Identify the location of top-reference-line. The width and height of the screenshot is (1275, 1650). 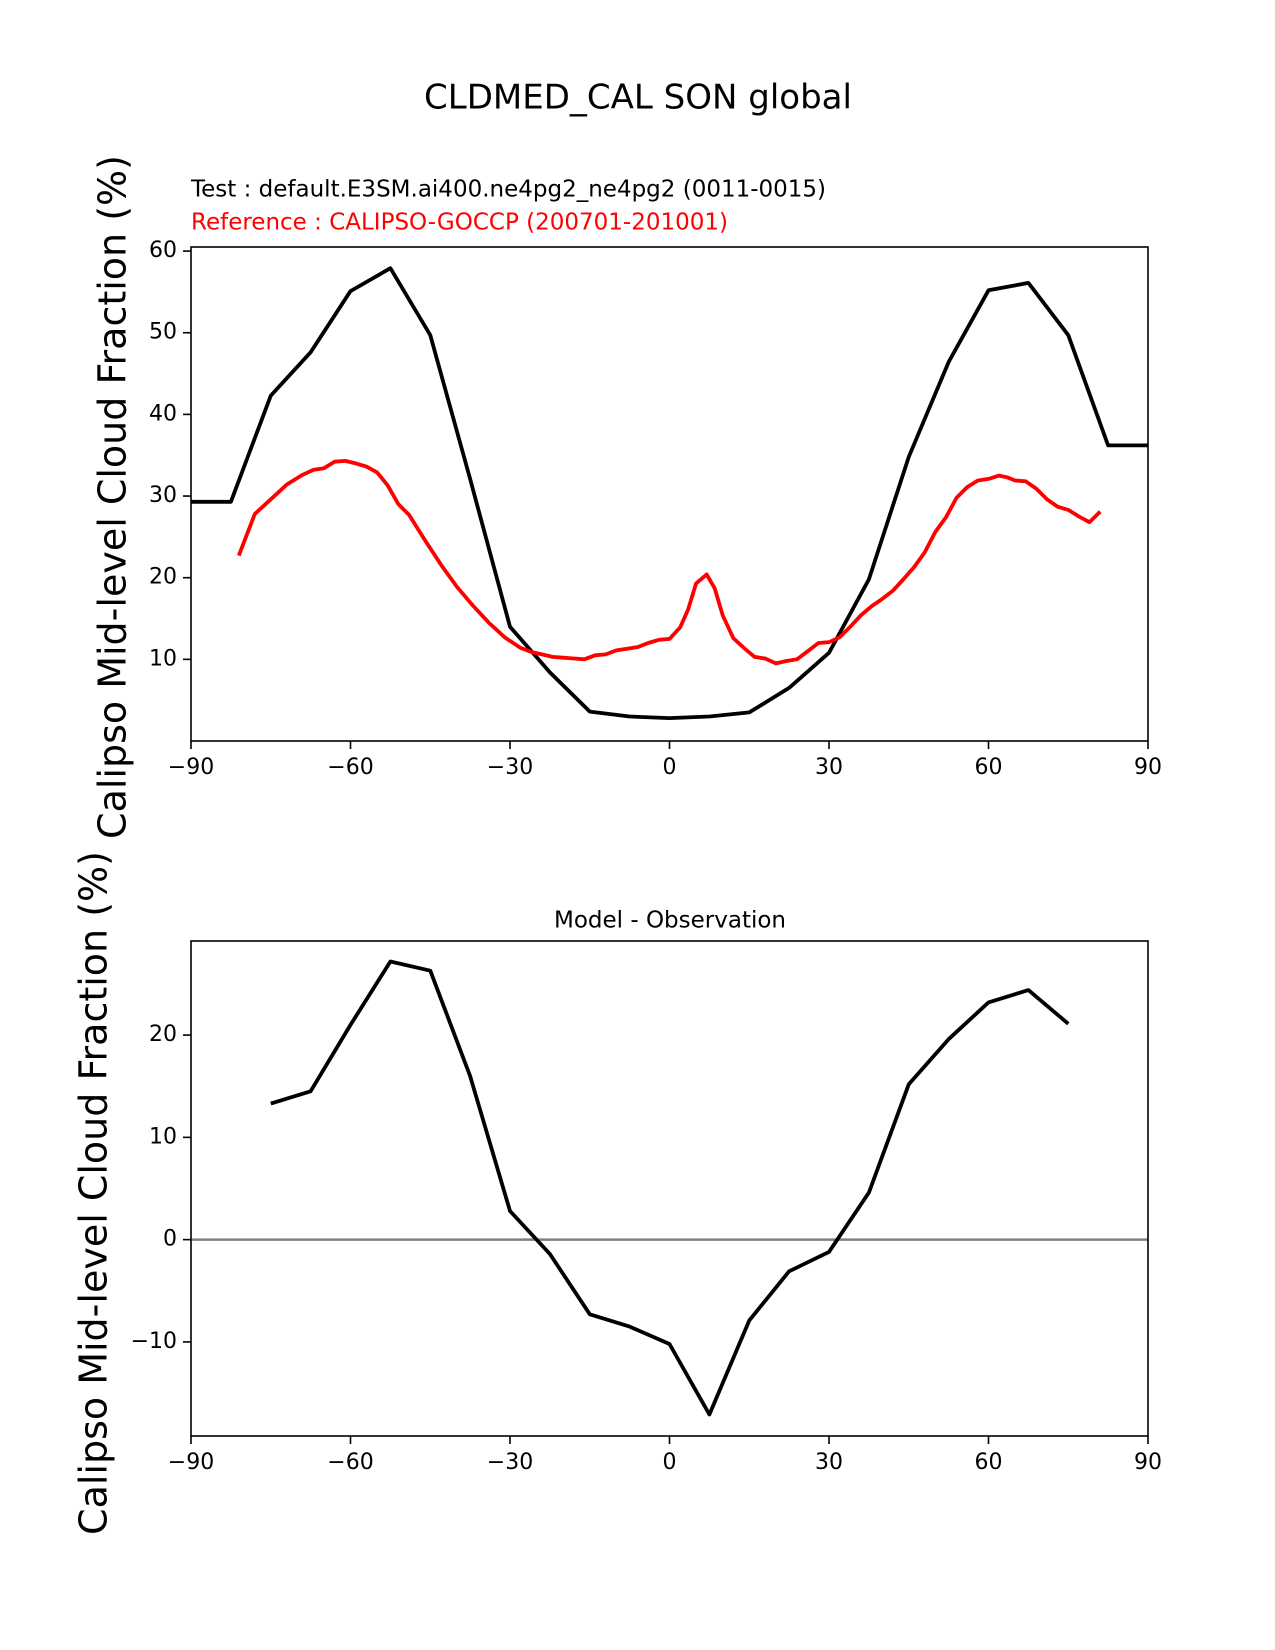
(669, 562).